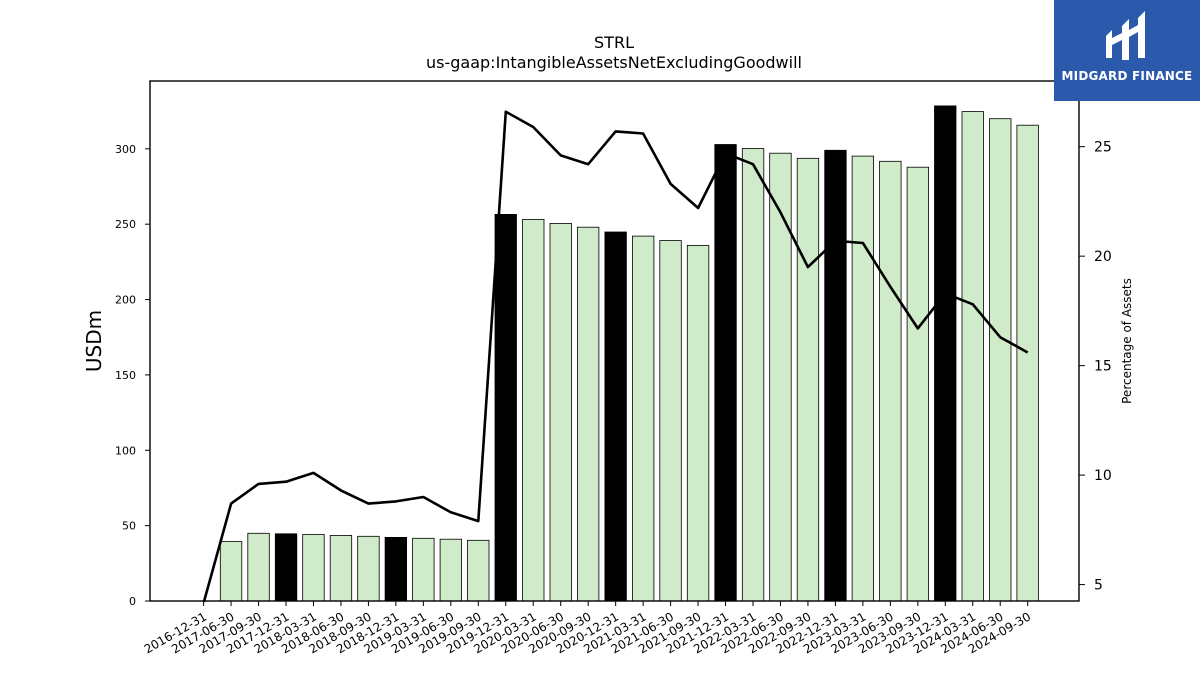 The height and width of the screenshot is (675, 1200). What do you see at coordinates (125, 149) in the screenshot?
I see `y-tick-label: 300` at bounding box center [125, 149].